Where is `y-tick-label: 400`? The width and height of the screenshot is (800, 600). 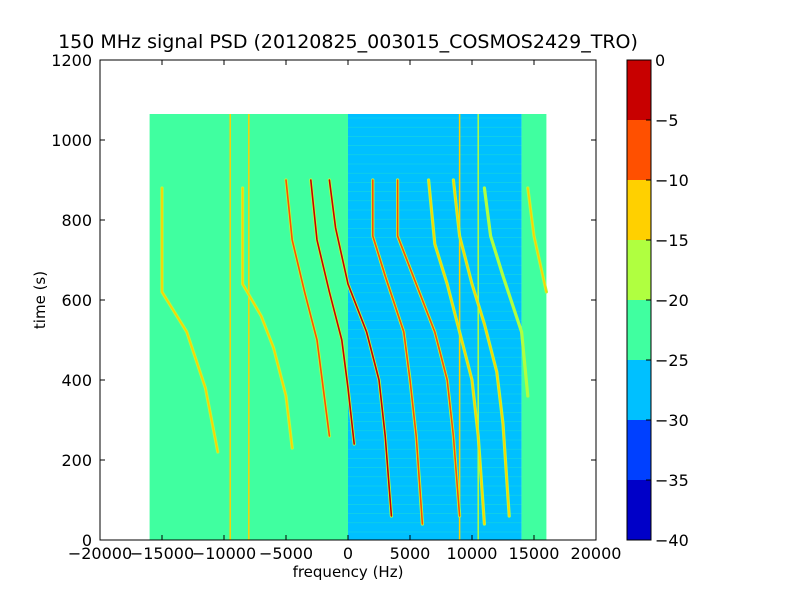 y-tick-label: 400 is located at coordinates (76, 380).